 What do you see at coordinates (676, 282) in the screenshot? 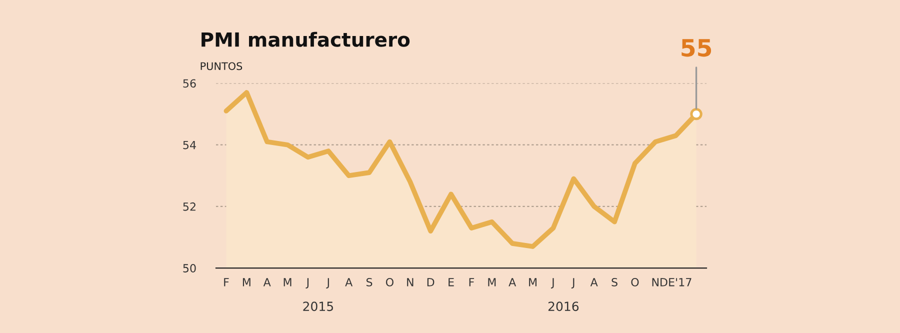
I see `x-tick-label: DE'17` at bounding box center [676, 282].